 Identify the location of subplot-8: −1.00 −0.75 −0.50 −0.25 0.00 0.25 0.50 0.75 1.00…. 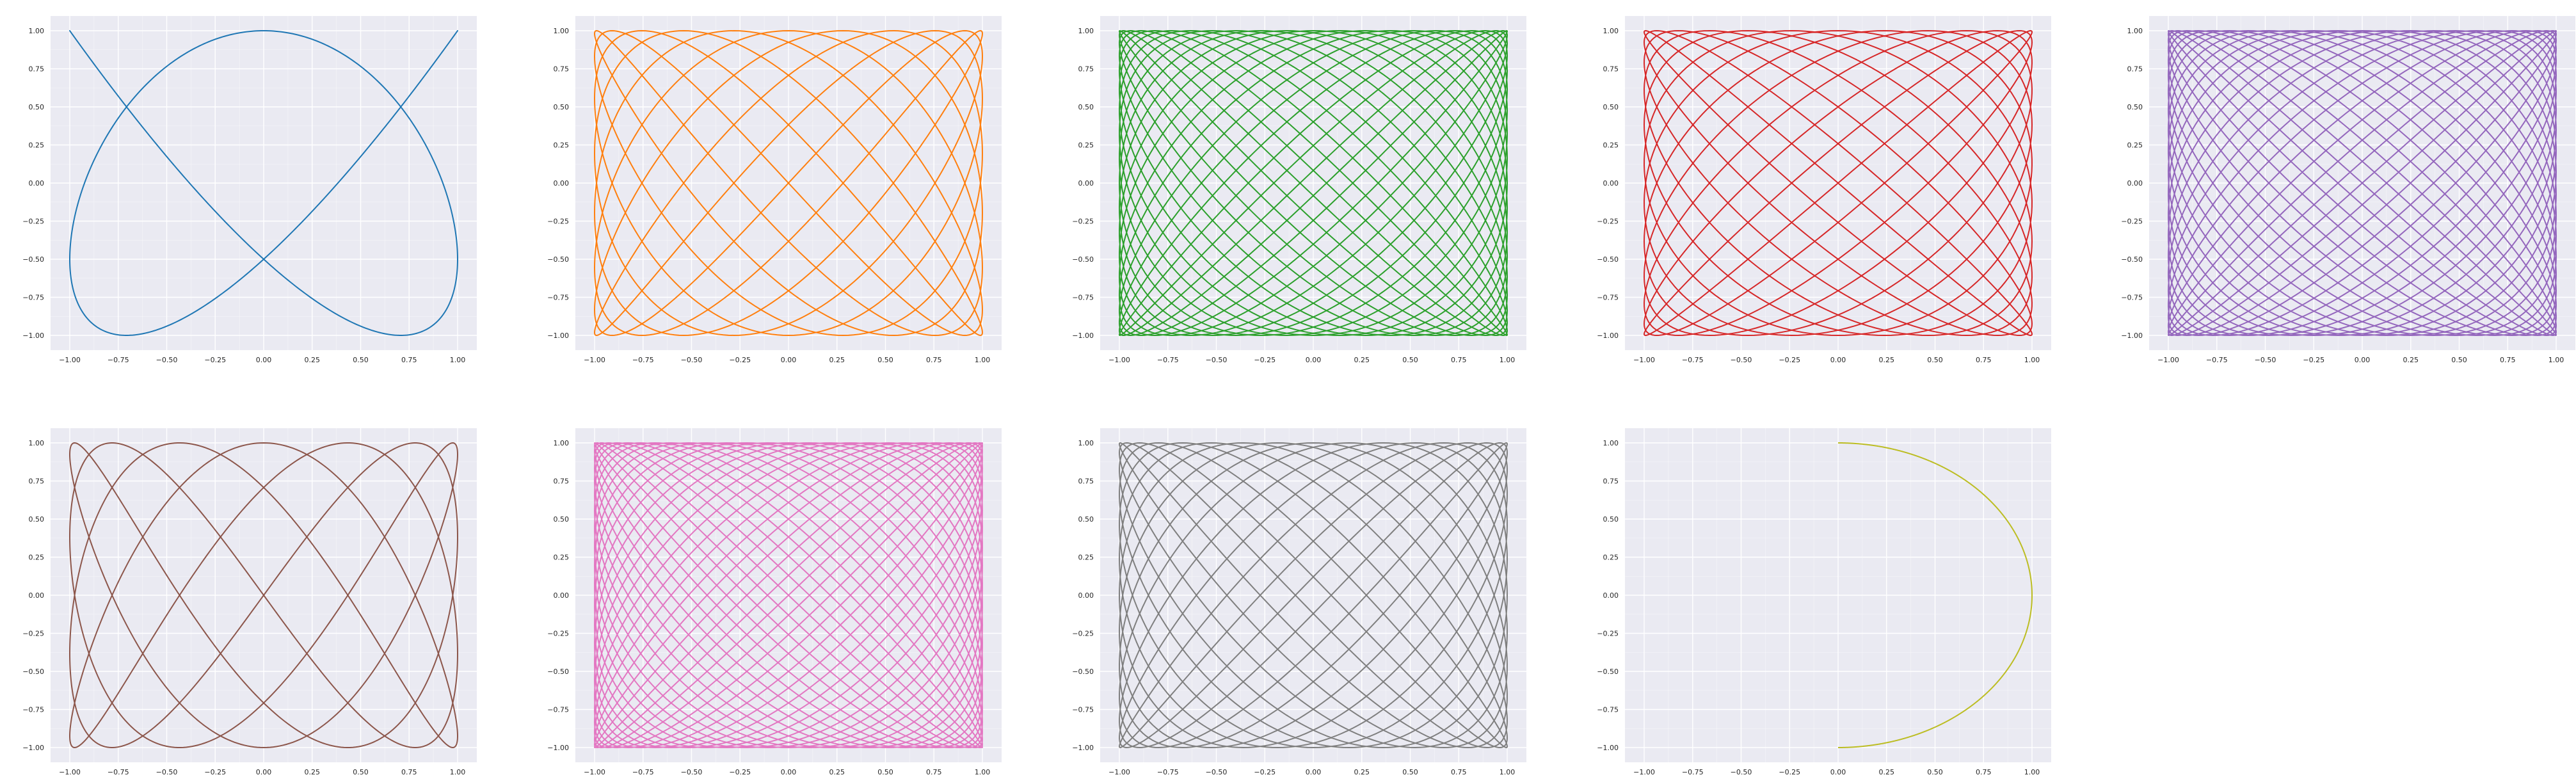
(1299, 602).